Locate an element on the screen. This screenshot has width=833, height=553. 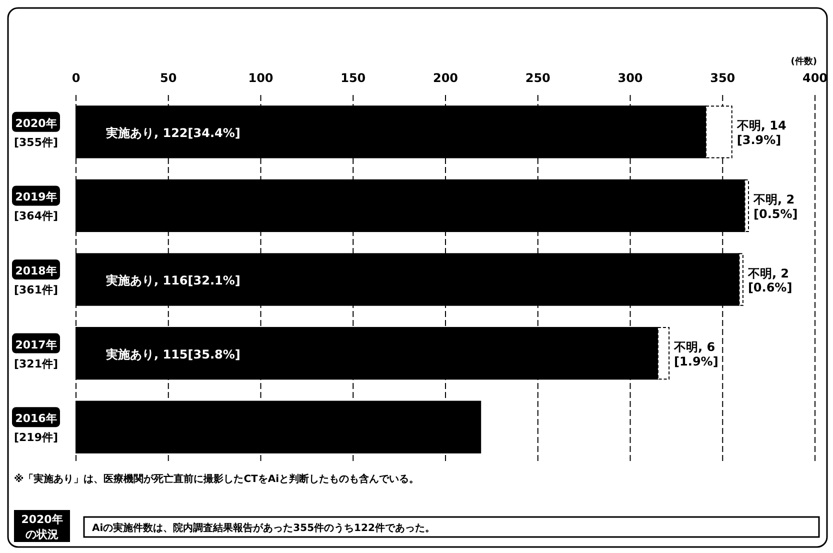
y-tick-label: 2018年 [361件] is located at coordinates (36, 280).